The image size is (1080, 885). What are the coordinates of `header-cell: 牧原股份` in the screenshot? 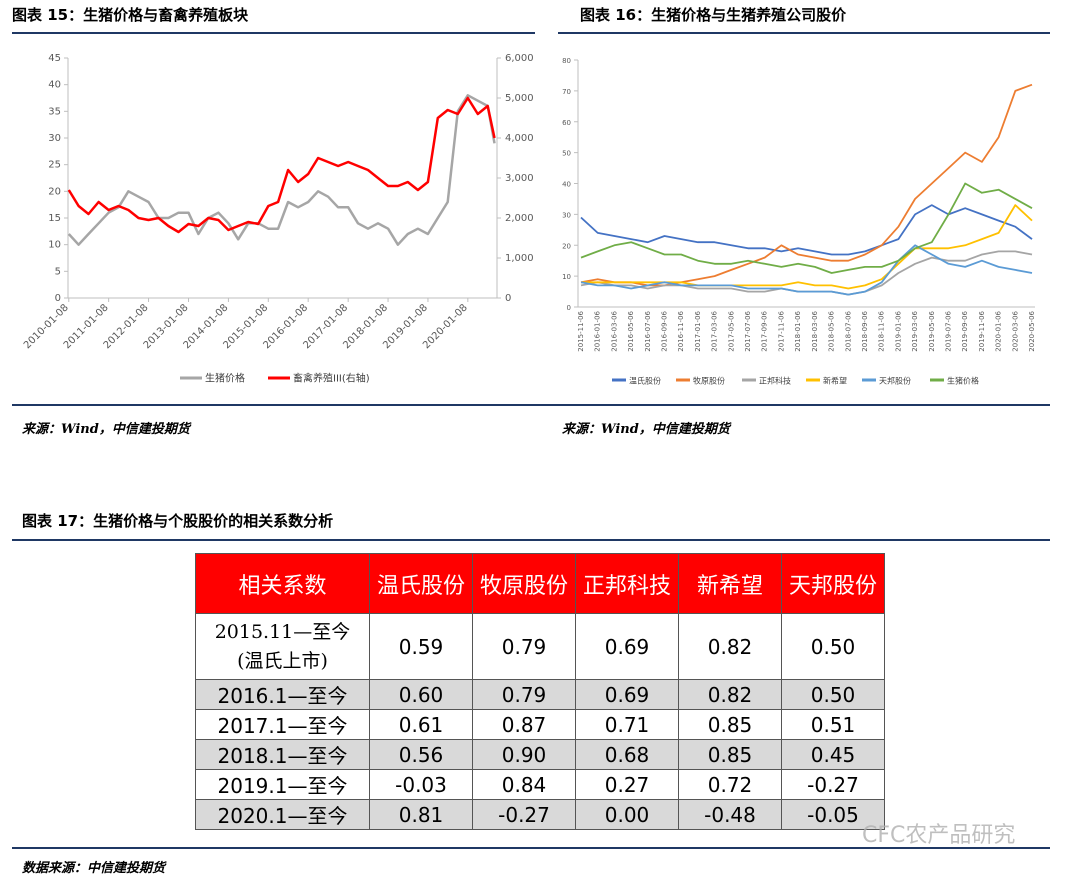 It's located at (524, 583).